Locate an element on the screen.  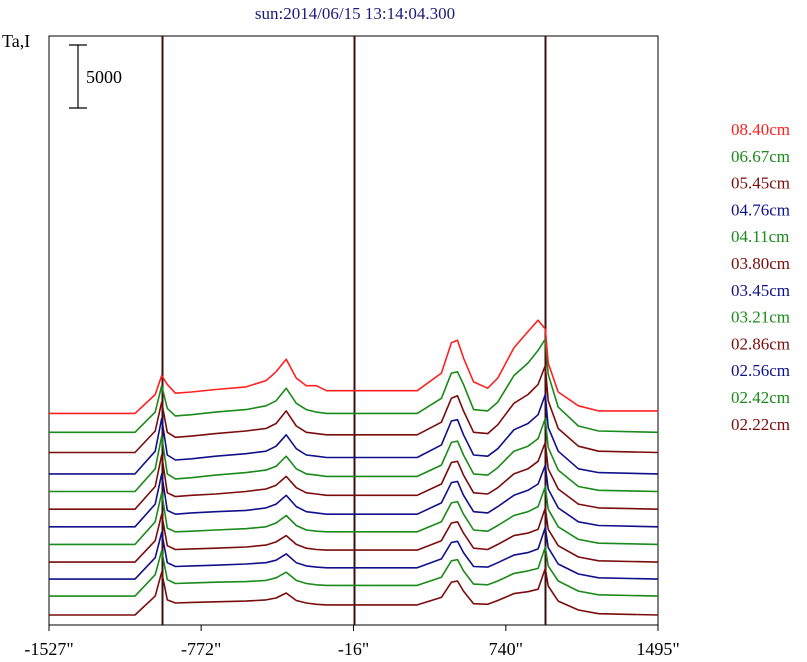
chart-title: sun:2014/06/15 13:14:04.300 is located at coordinates (355, 13).